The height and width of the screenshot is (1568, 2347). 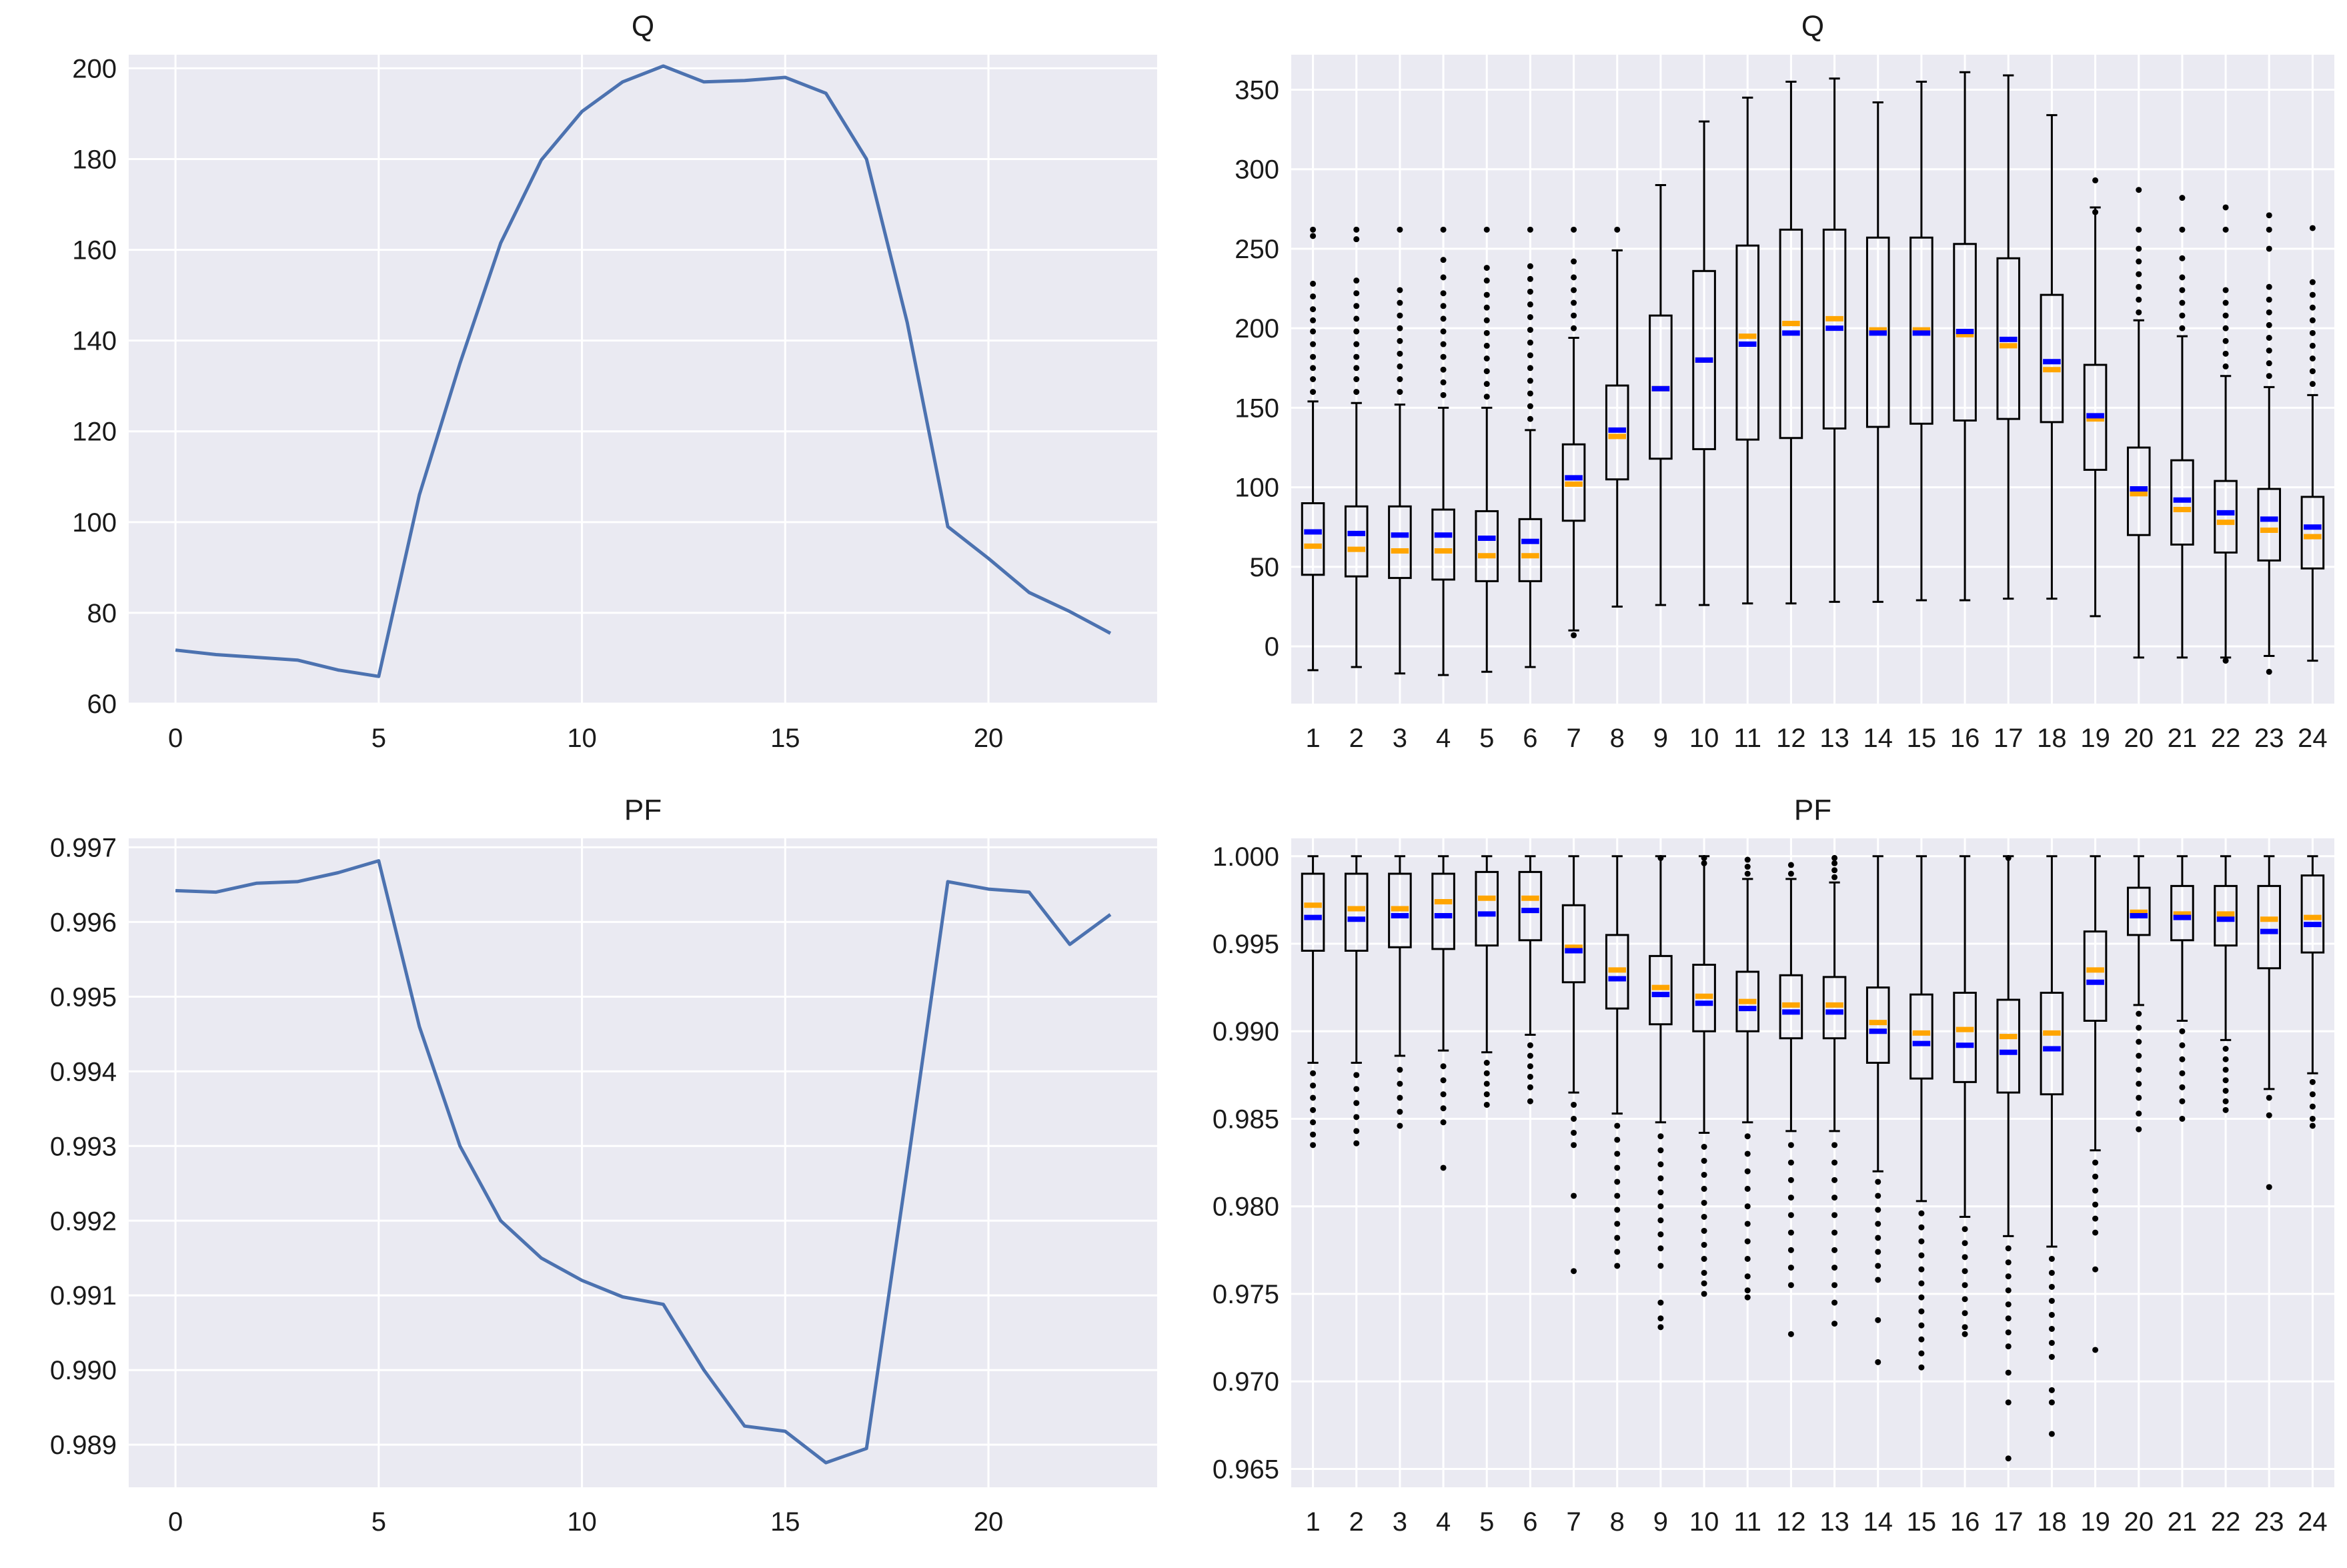 I want to click on y-tick-label: 0.996, so click(x=84, y=922).